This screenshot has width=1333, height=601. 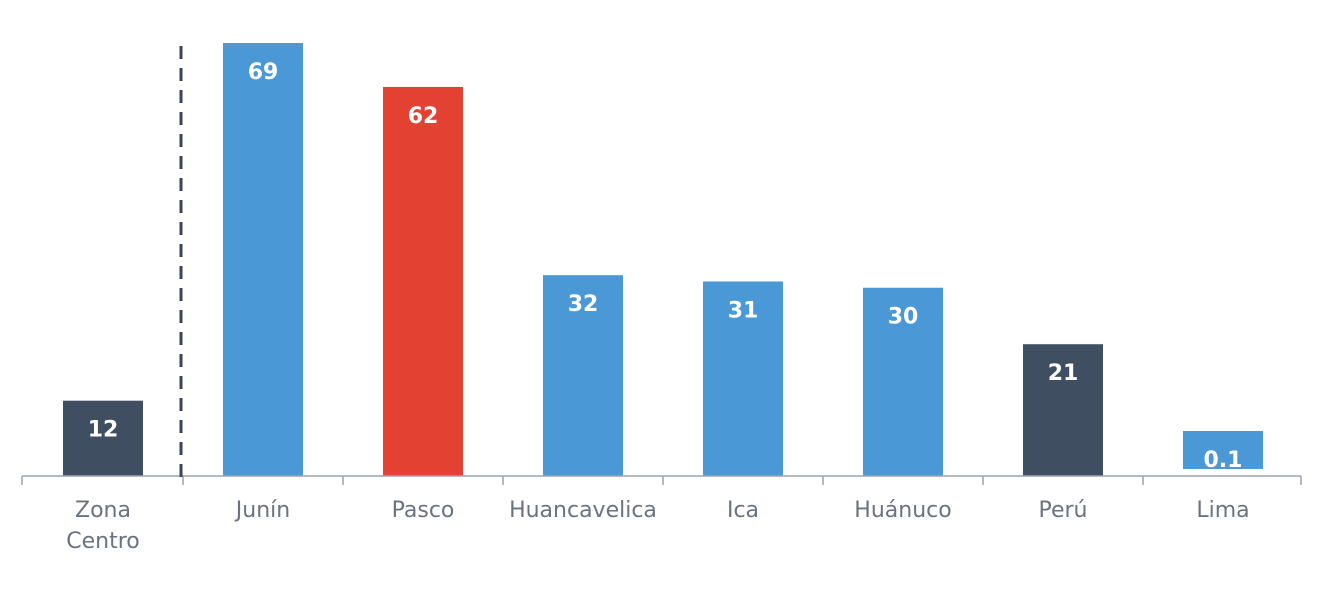 What do you see at coordinates (743, 378) in the screenshot?
I see `bar-ica` at bounding box center [743, 378].